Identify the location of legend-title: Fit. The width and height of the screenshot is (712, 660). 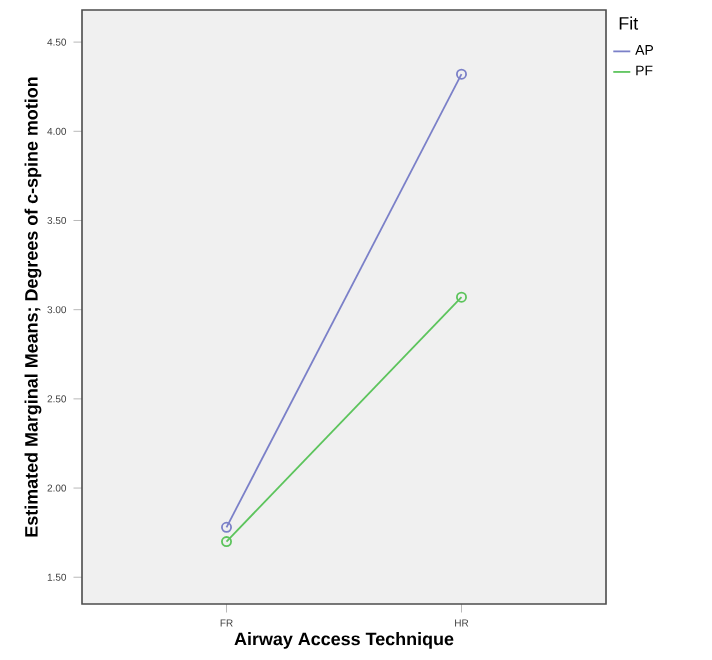
(629, 23).